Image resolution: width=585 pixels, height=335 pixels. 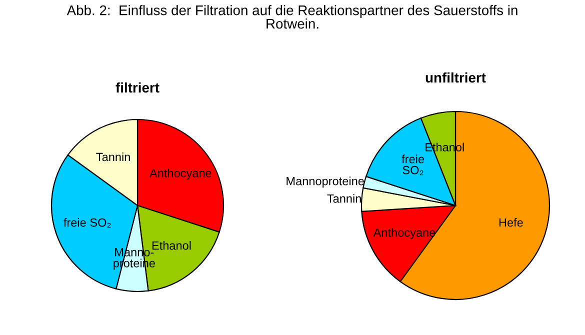 What do you see at coordinates (138, 87) in the screenshot?
I see `chart-title: filtriert` at bounding box center [138, 87].